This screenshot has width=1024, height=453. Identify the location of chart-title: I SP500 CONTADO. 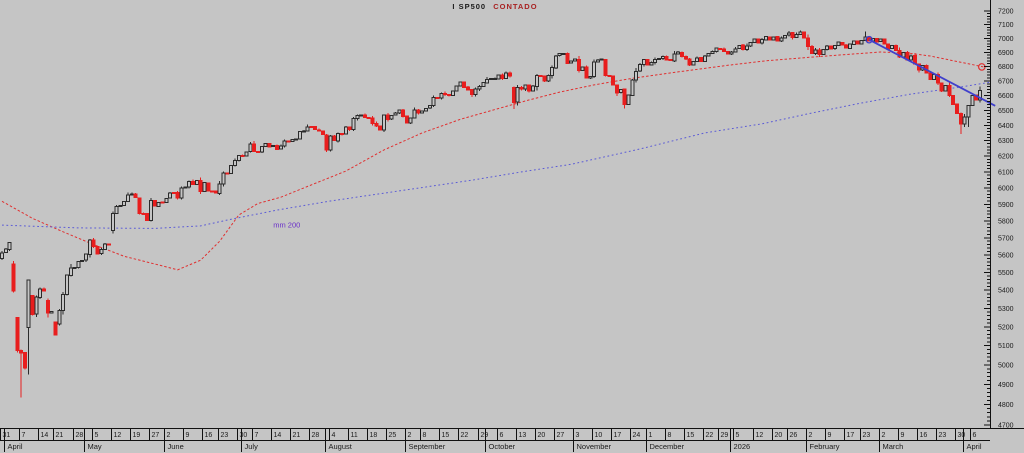
(495, 6).